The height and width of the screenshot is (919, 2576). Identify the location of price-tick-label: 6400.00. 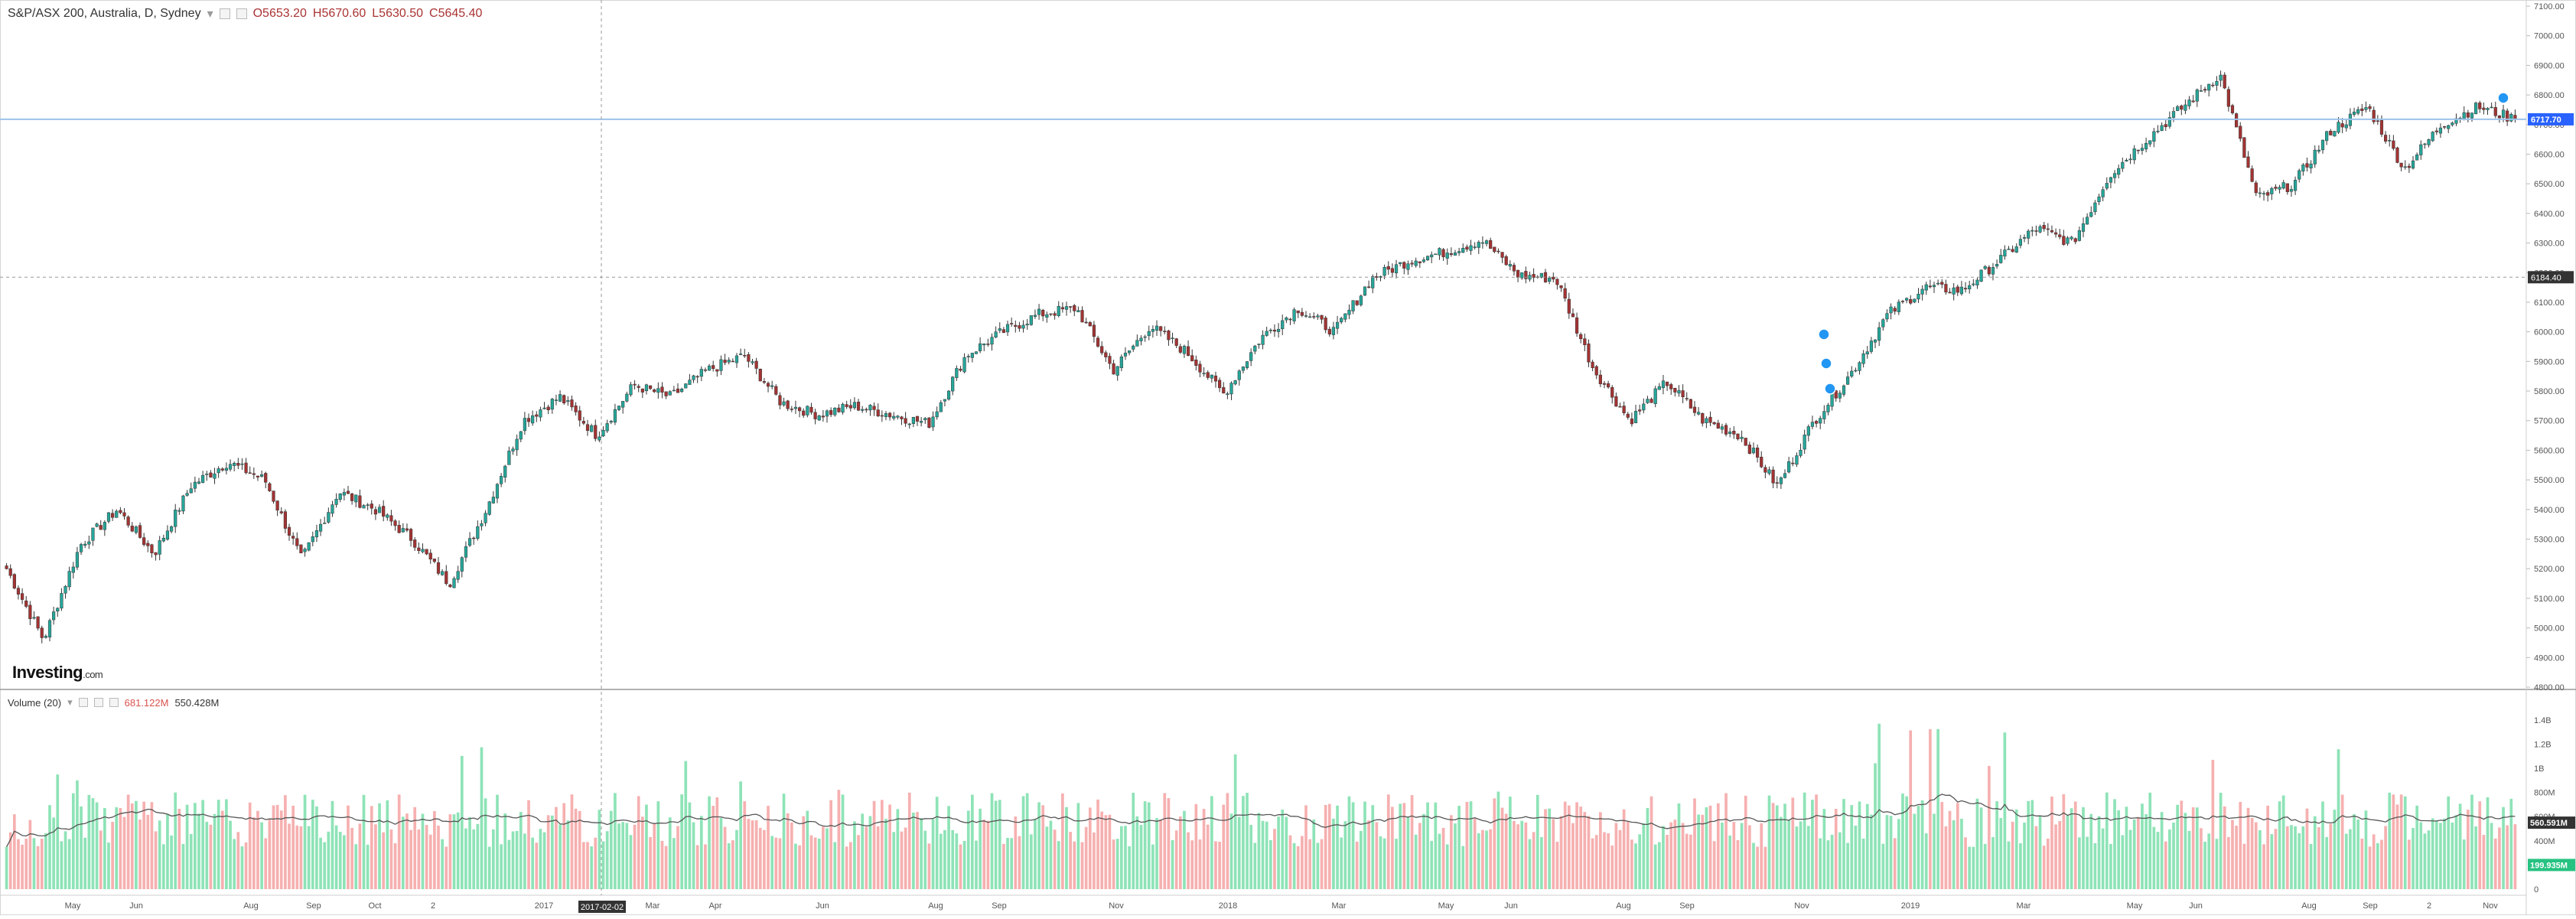
(2549, 214).